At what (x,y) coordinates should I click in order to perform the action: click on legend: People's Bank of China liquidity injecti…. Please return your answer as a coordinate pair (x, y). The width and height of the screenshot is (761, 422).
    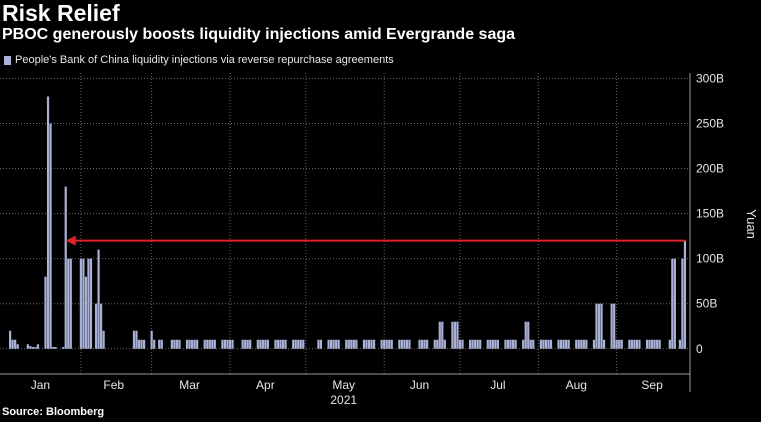
    Looking at the image, I should click on (199, 60).